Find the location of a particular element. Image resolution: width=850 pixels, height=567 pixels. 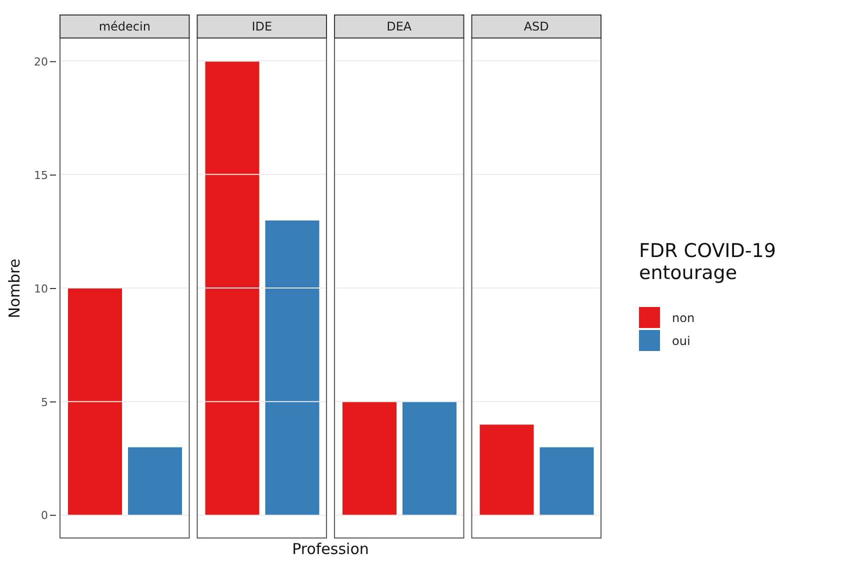

y-tick-label: 5 is located at coordinates (44, 402).